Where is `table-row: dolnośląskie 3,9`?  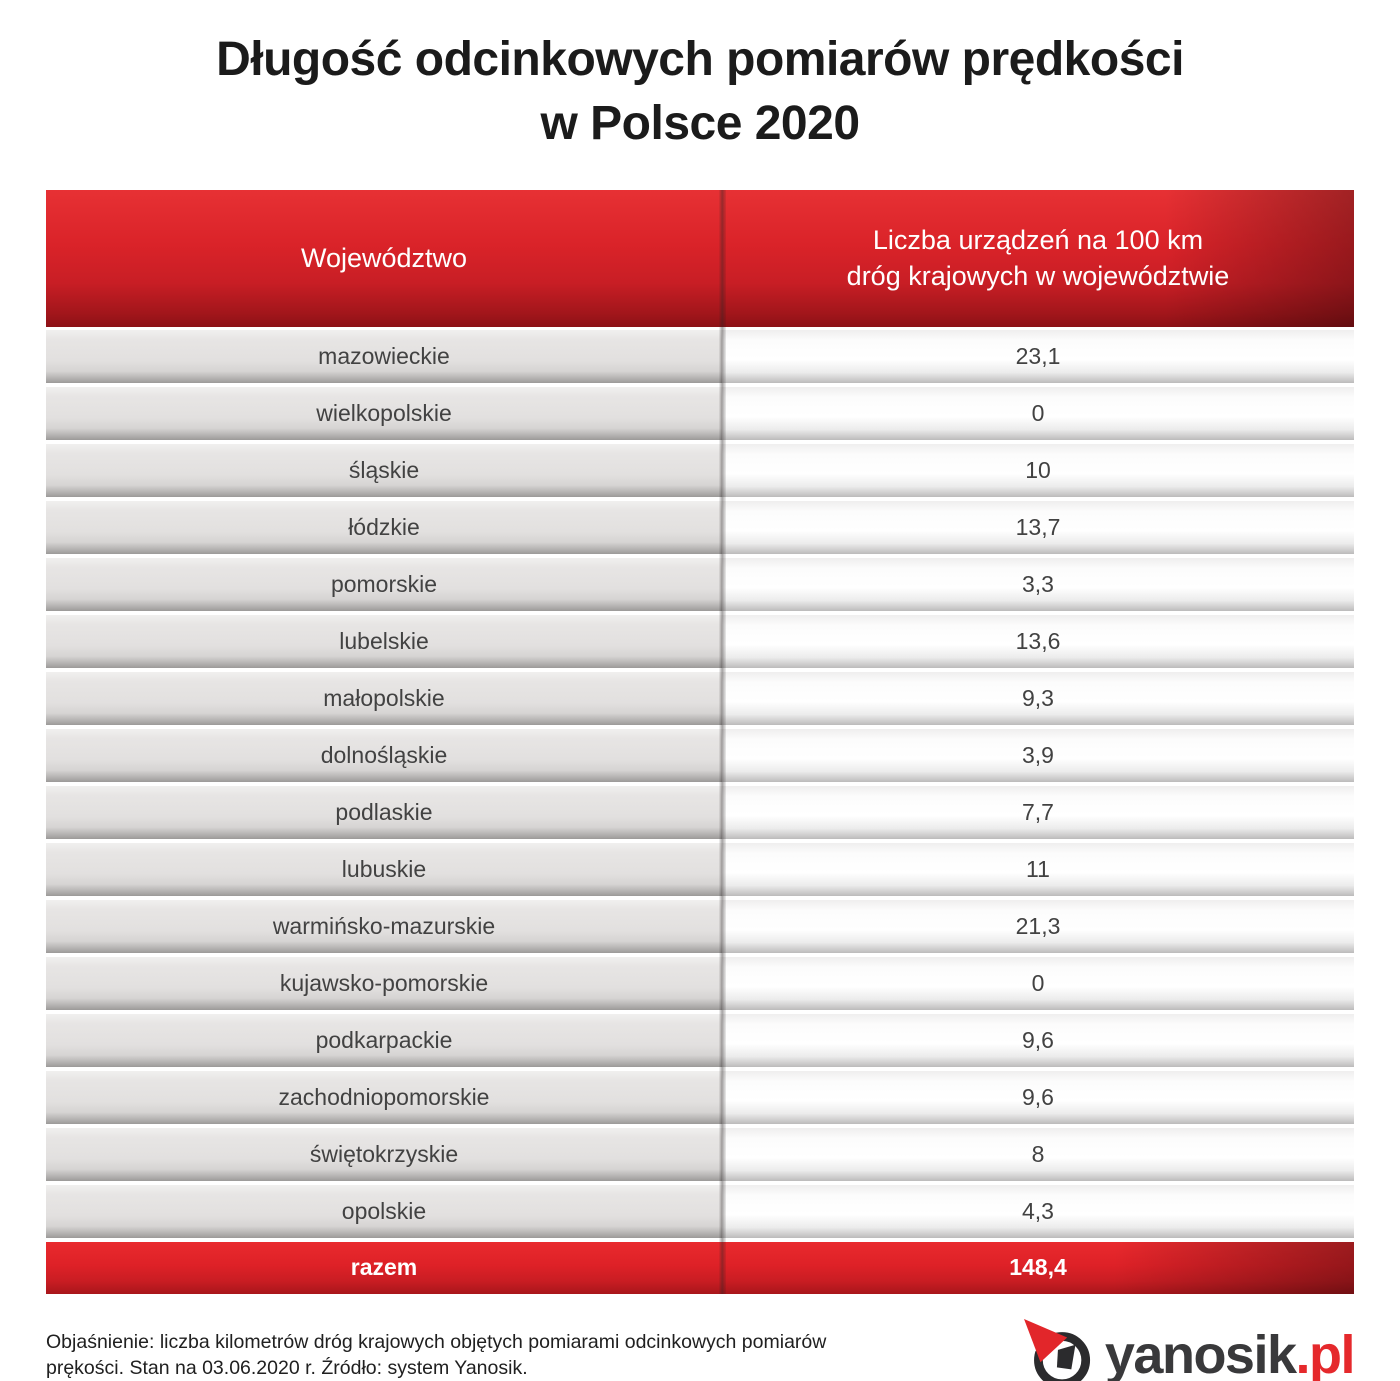
table-row: dolnośląskie 3,9 is located at coordinates (700, 755).